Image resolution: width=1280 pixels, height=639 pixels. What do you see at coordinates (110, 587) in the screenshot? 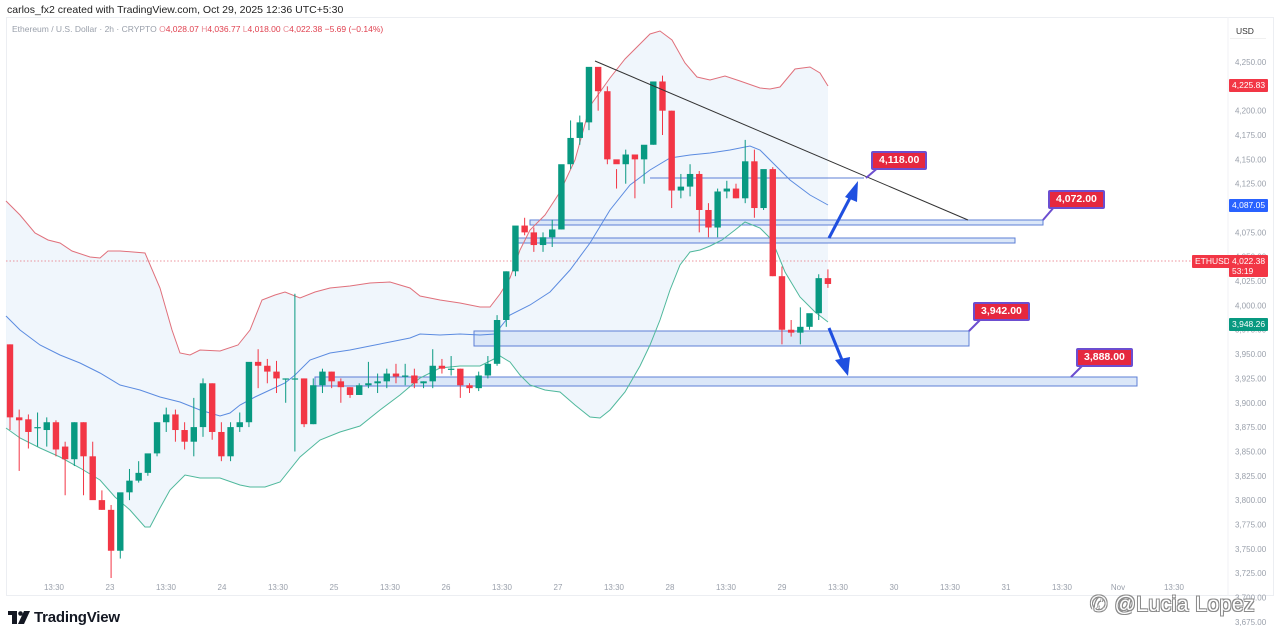
I see `time-axis-tick: 23` at bounding box center [110, 587].